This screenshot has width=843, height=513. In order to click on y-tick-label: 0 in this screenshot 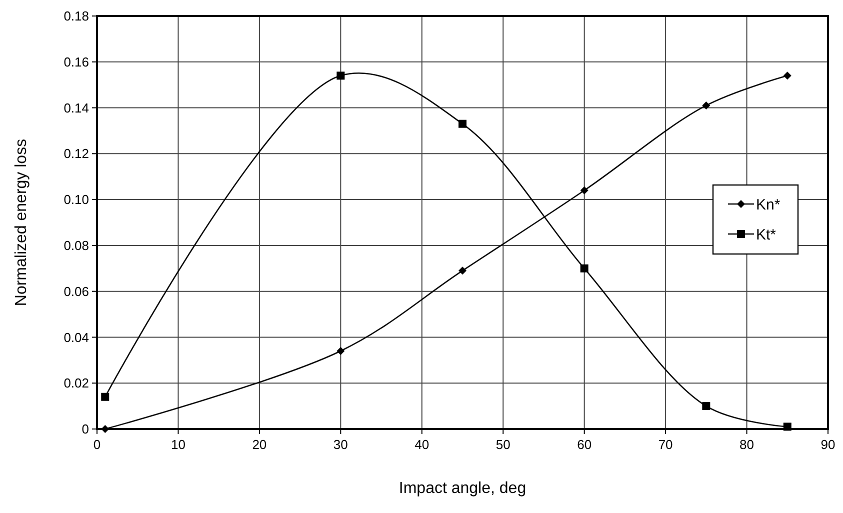, I will do `click(85, 429)`.